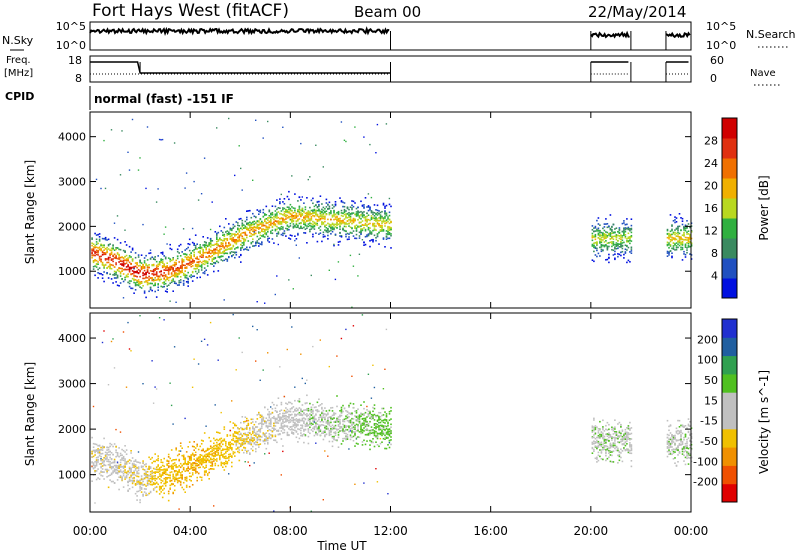 The height and width of the screenshot is (558, 800). What do you see at coordinates (678, 34) in the screenshot?
I see `noise-line` at bounding box center [678, 34].